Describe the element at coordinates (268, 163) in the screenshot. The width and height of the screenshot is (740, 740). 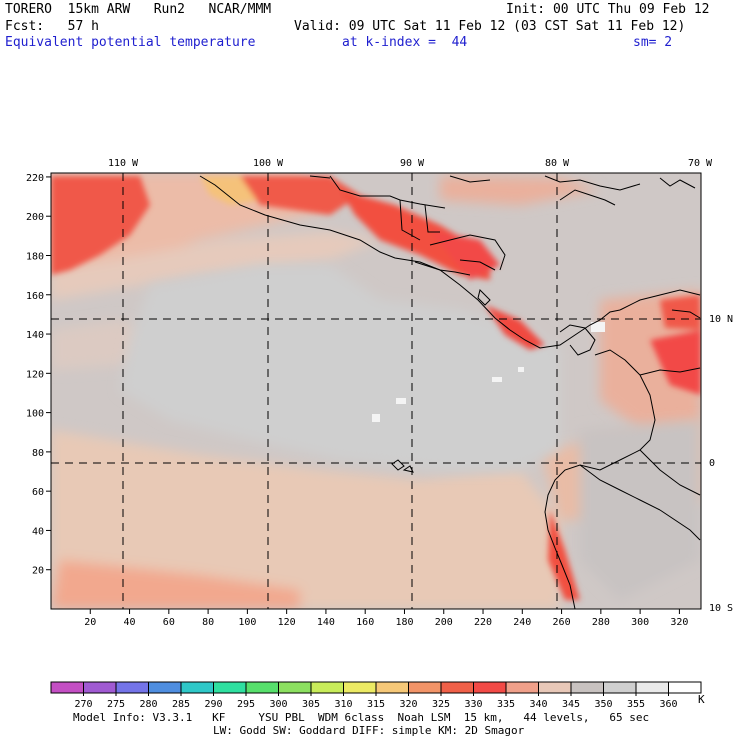
I see `lon-label: 100 W` at that location.